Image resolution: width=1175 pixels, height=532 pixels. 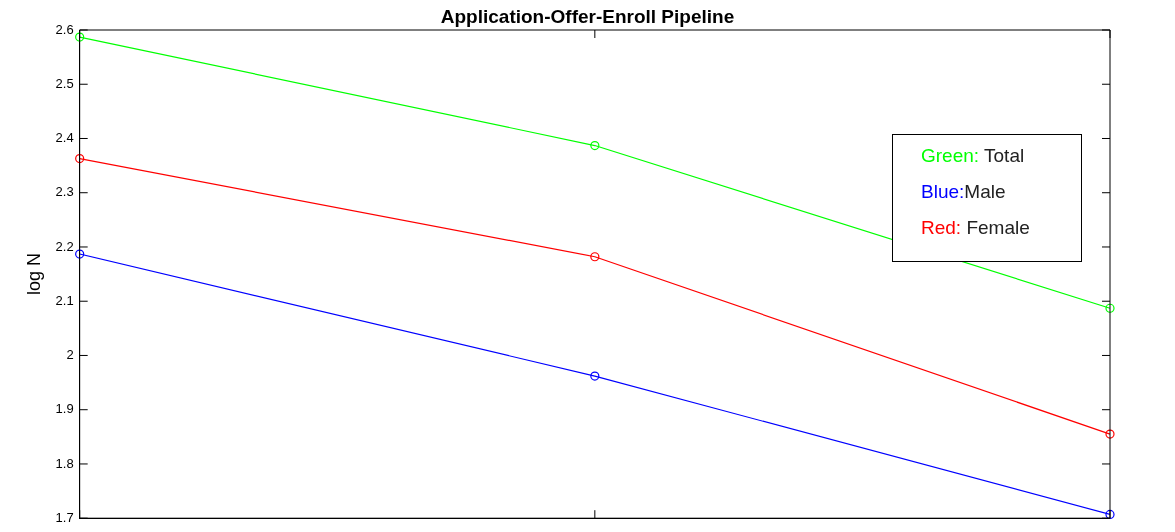 What do you see at coordinates (587, 16) in the screenshot?
I see `chart-title: Application-Offer-Enroll Pipeline` at bounding box center [587, 16].